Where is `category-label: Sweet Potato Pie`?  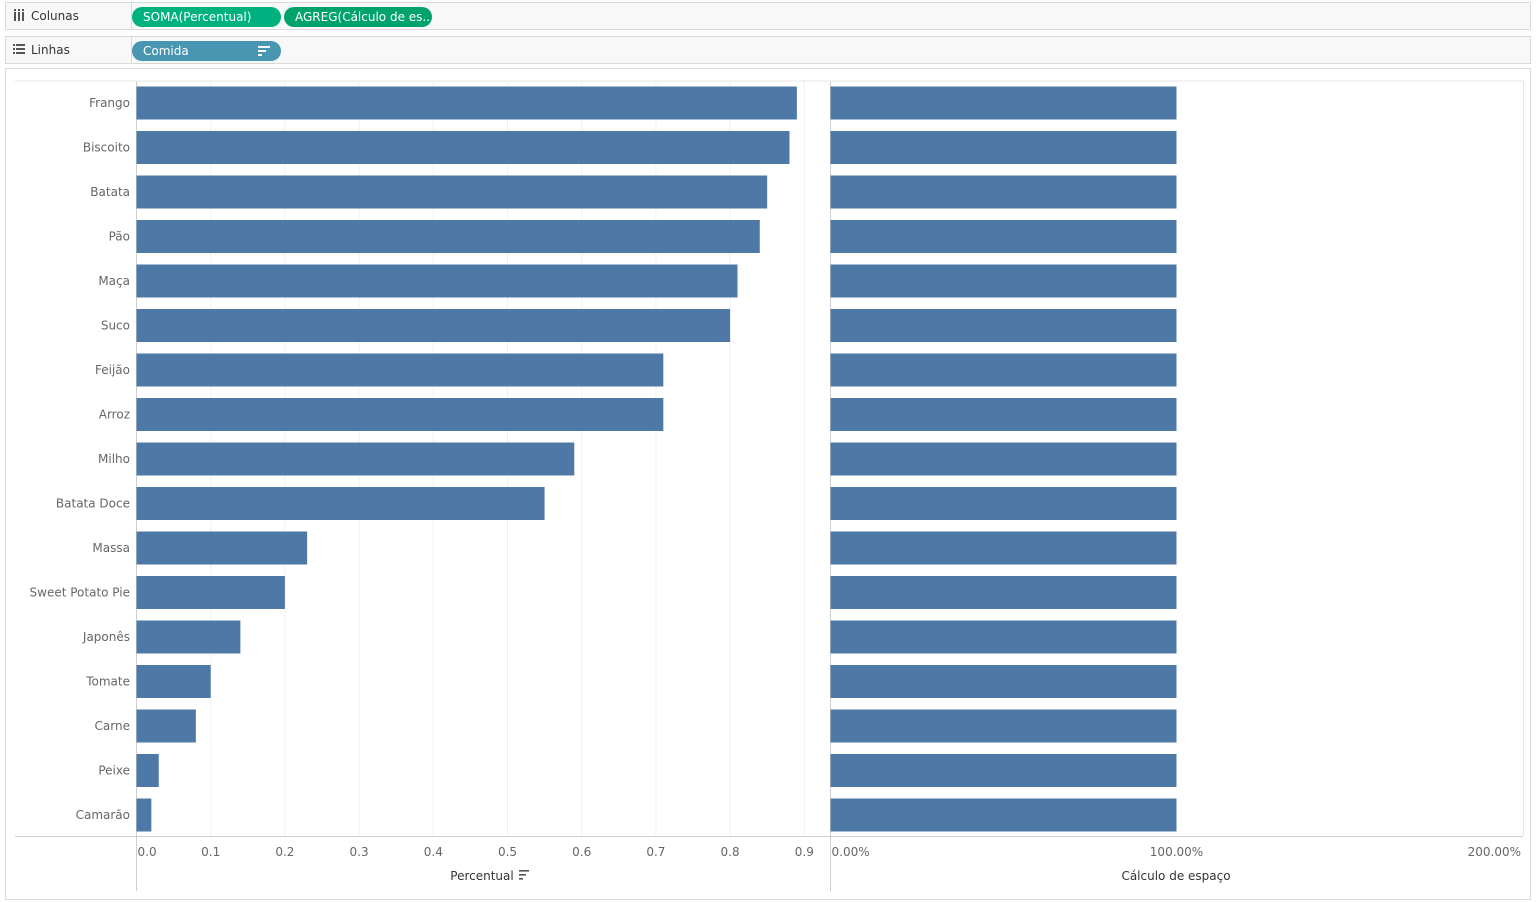
category-label: Sweet Potato Pie is located at coordinates (80, 593).